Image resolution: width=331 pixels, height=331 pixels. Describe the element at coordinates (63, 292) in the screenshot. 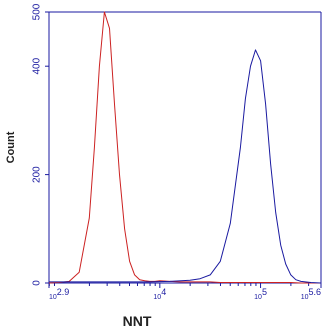

I see `x-tick-exponent: 2.9` at that location.